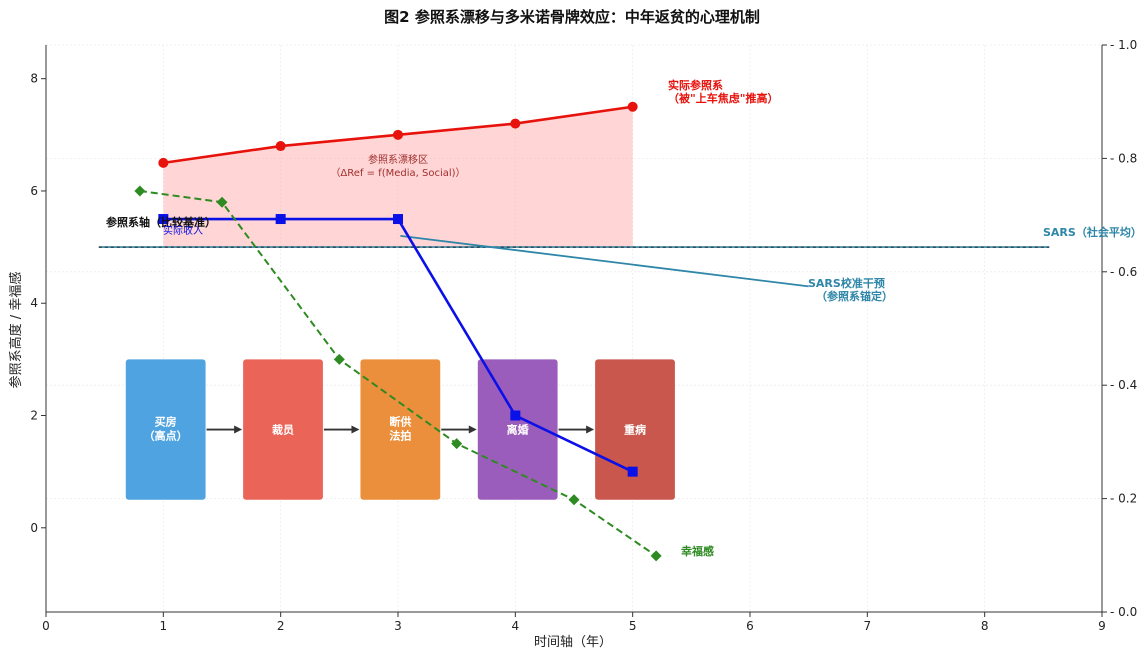 This screenshot has width=1144, height=651. Describe the element at coordinates (166, 436) in the screenshot. I see `domino-box-label: （高点）` at that location.